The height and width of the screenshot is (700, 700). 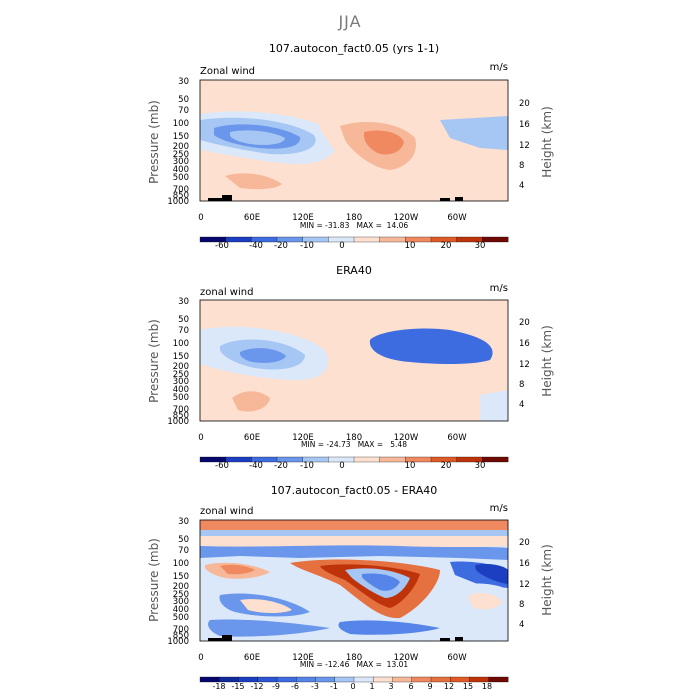 I want to click on colorbar-label: -18, so click(x=218, y=686).